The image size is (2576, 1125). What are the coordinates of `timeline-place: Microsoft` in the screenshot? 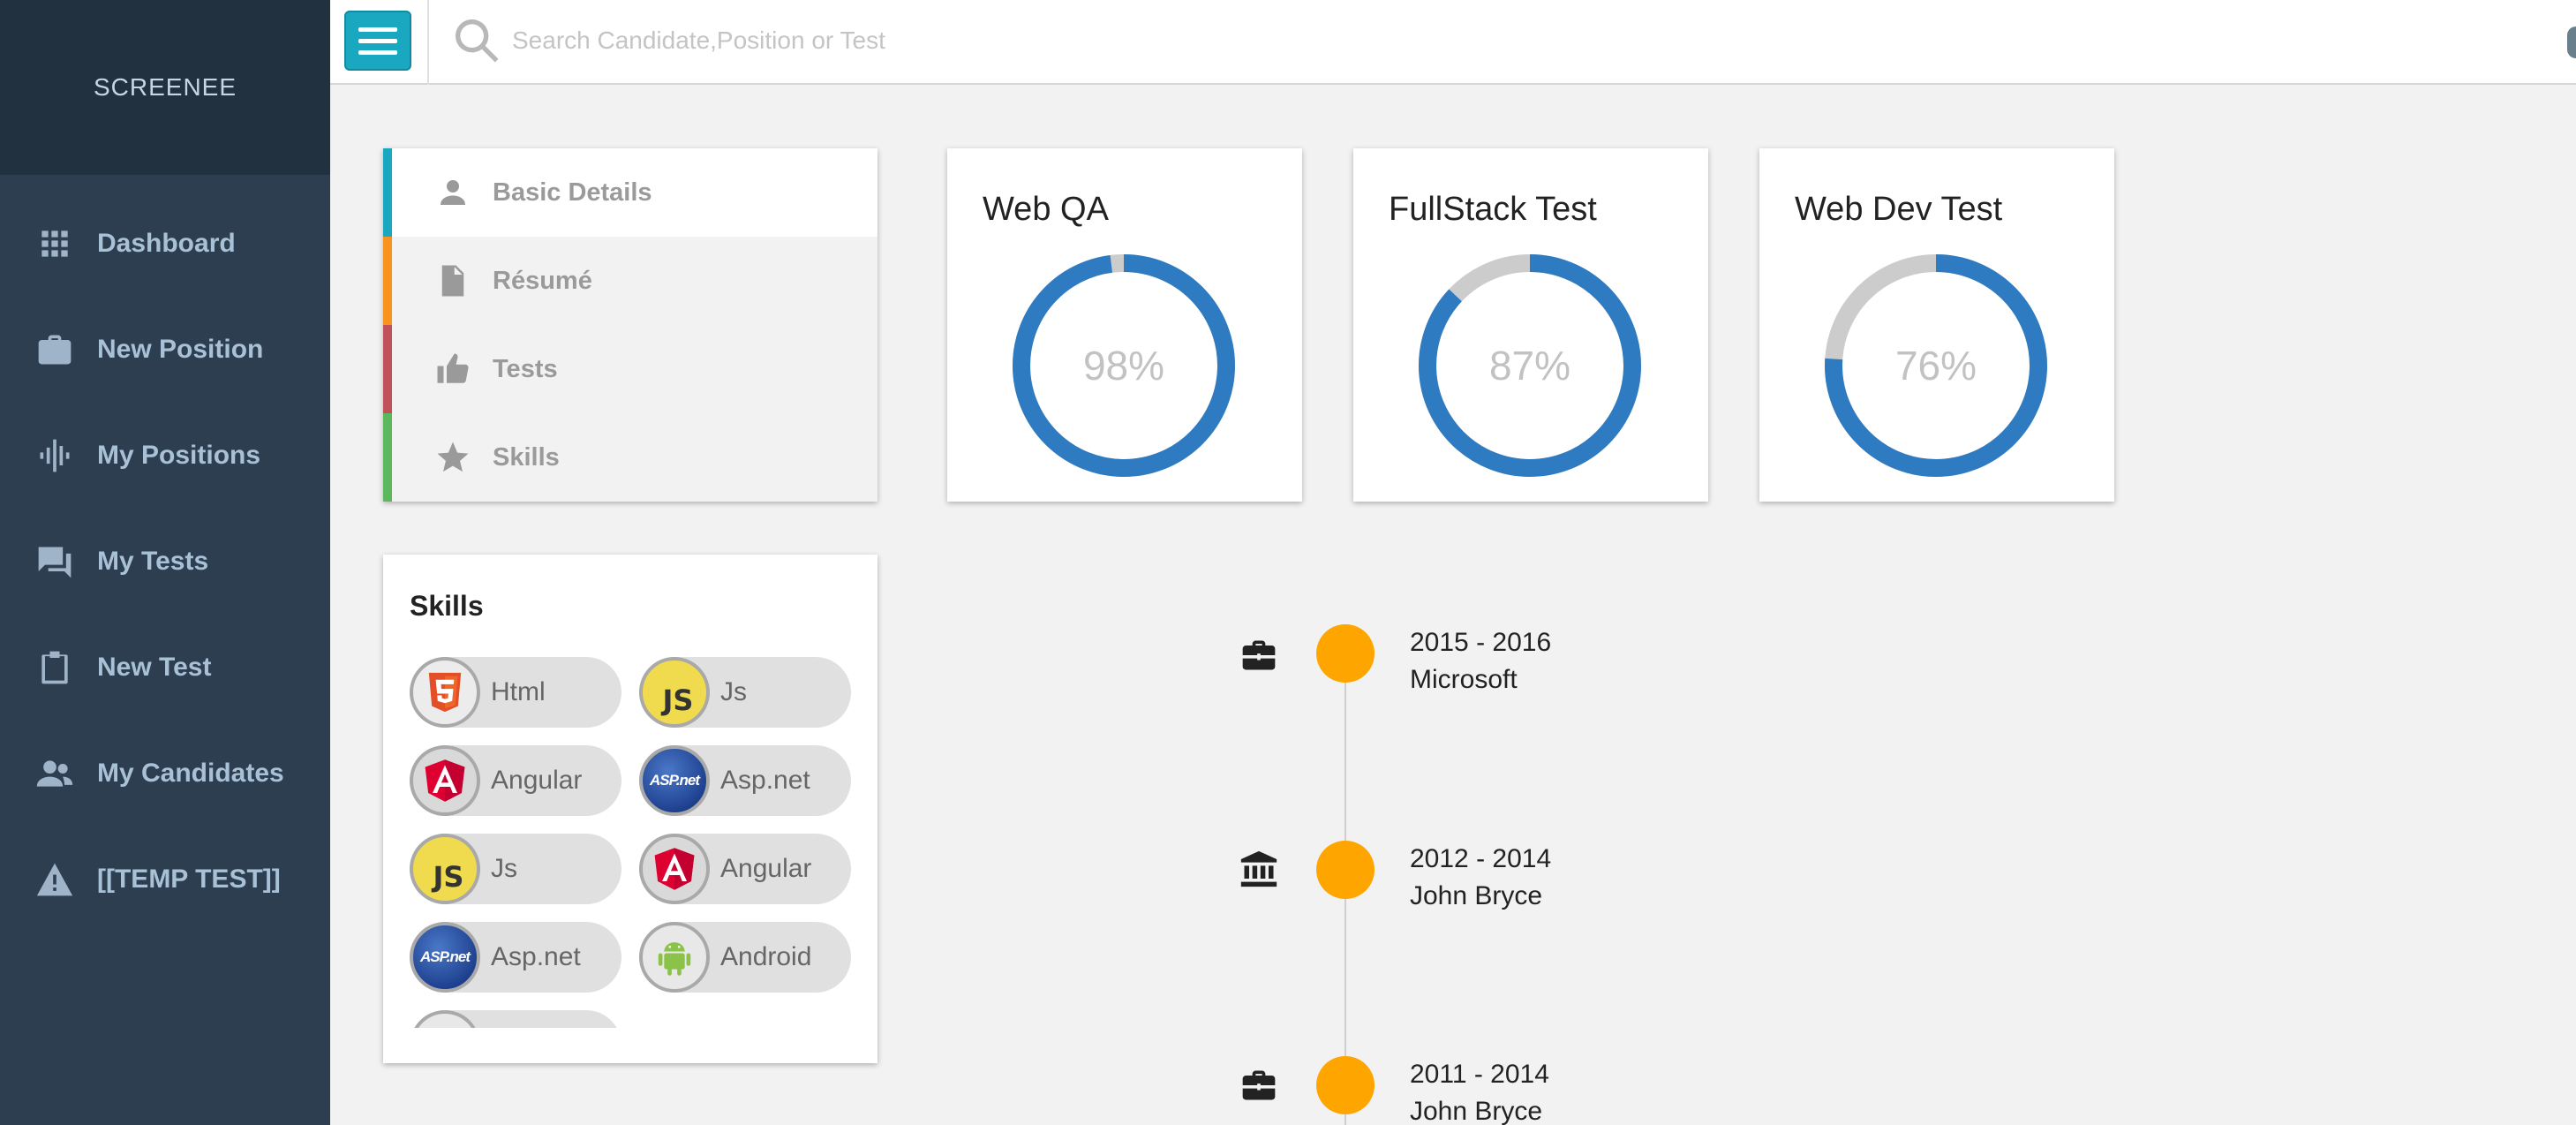 It's located at (1464, 679).